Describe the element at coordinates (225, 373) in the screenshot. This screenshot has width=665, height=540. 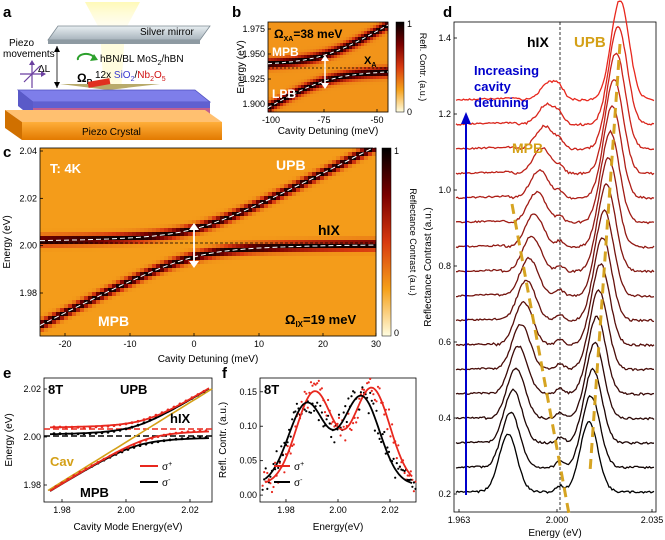
I see `panel-label-f: f` at that location.